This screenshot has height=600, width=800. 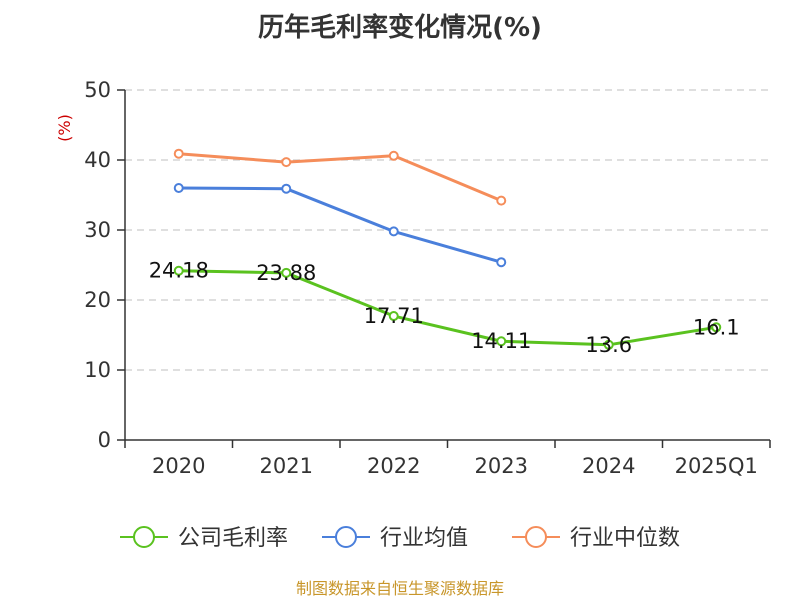 I want to click on data-point-s0-2024, so click(x=608, y=344).